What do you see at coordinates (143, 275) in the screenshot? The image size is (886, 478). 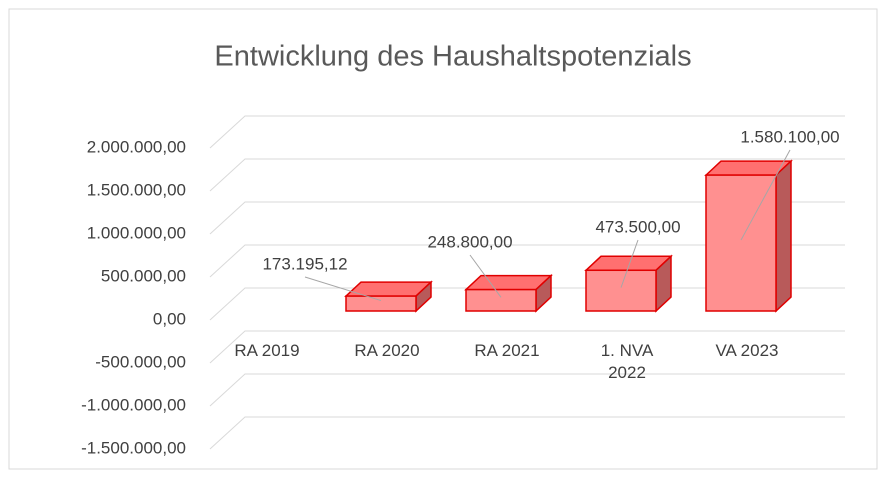 I see `y-tick-label: 500.000,00` at bounding box center [143, 275].